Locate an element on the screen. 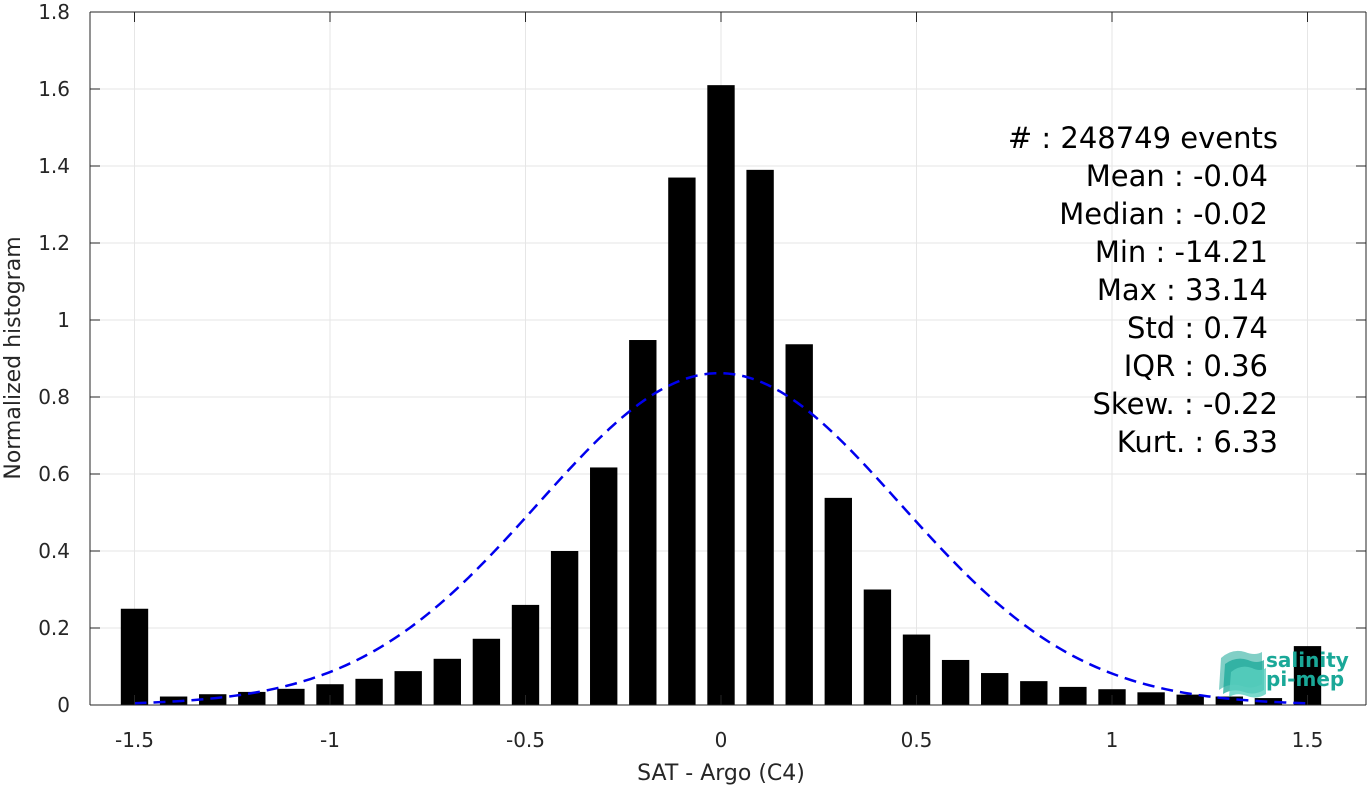  y-tick-label: 1.8 is located at coordinates (54, 12).